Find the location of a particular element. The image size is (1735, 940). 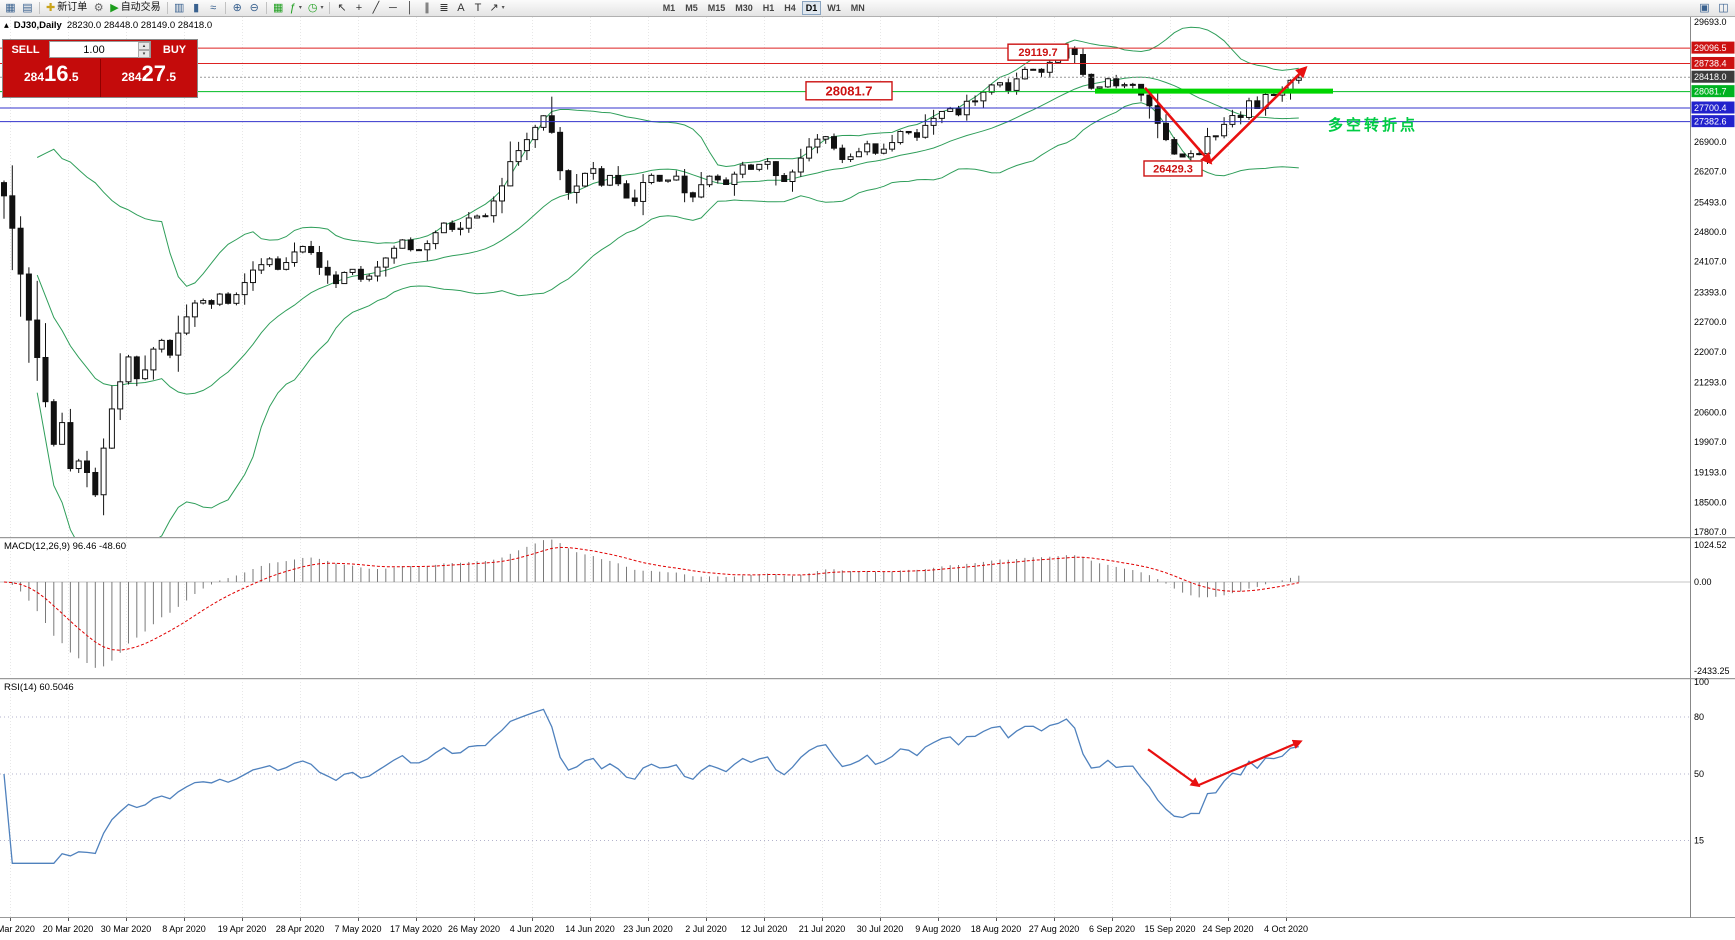

rsi-axis-label: 15 is located at coordinates (1699, 841).